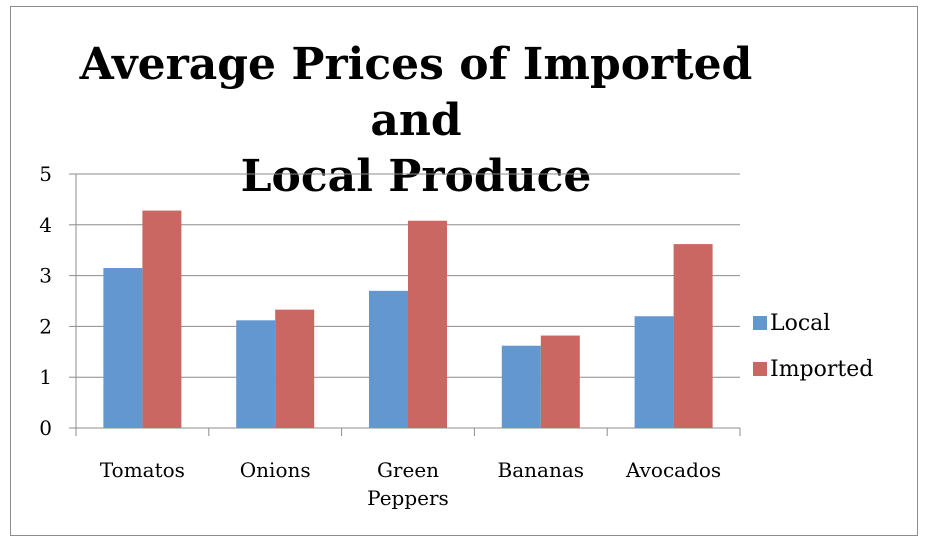 Image resolution: width=926 pixels, height=542 pixels. What do you see at coordinates (416, 92) in the screenshot?
I see `chart-title-line-1: Average Prices of Imported and` at bounding box center [416, 92].